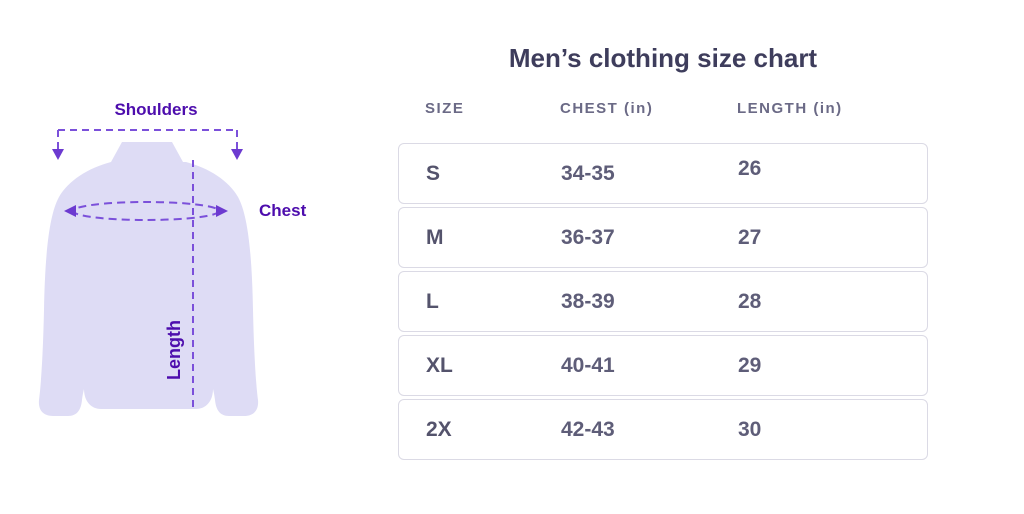  Describe the element at coordinates (750, 365) in the screenshot. I see `length-cell: 29` at that location.